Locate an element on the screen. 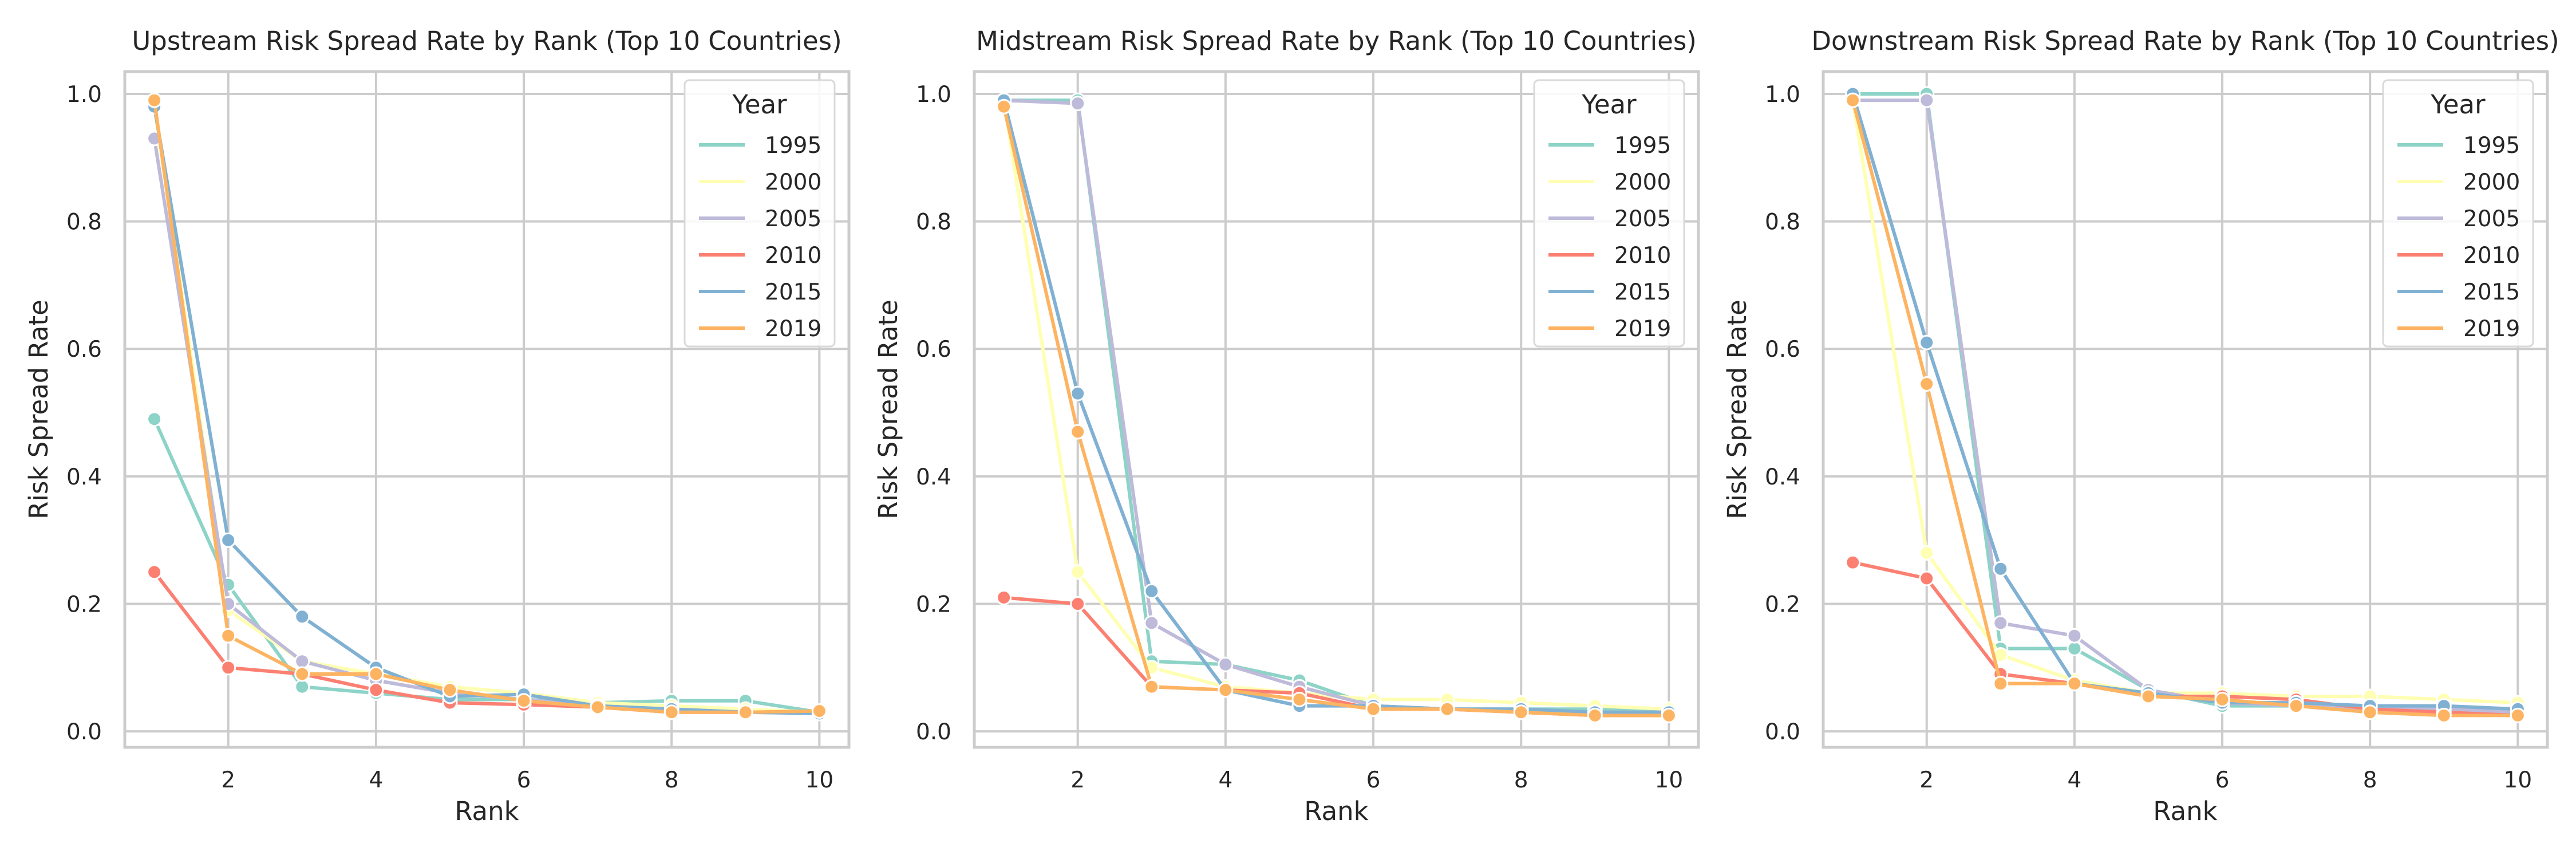  legend-label: 2000 is located at coordinates (793, 182).